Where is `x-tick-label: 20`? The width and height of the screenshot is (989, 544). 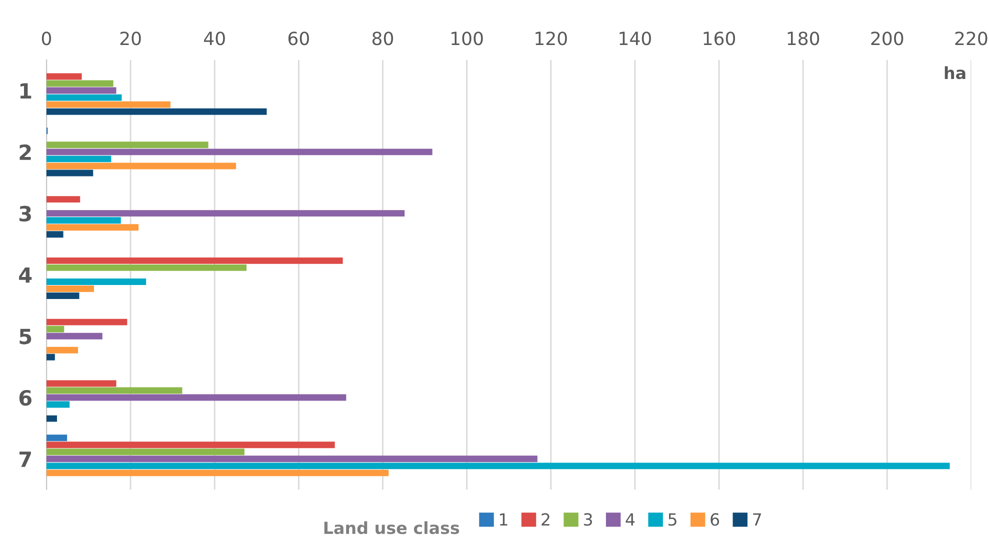 x-tick-label: 20 is located at coordinates (130, 39).